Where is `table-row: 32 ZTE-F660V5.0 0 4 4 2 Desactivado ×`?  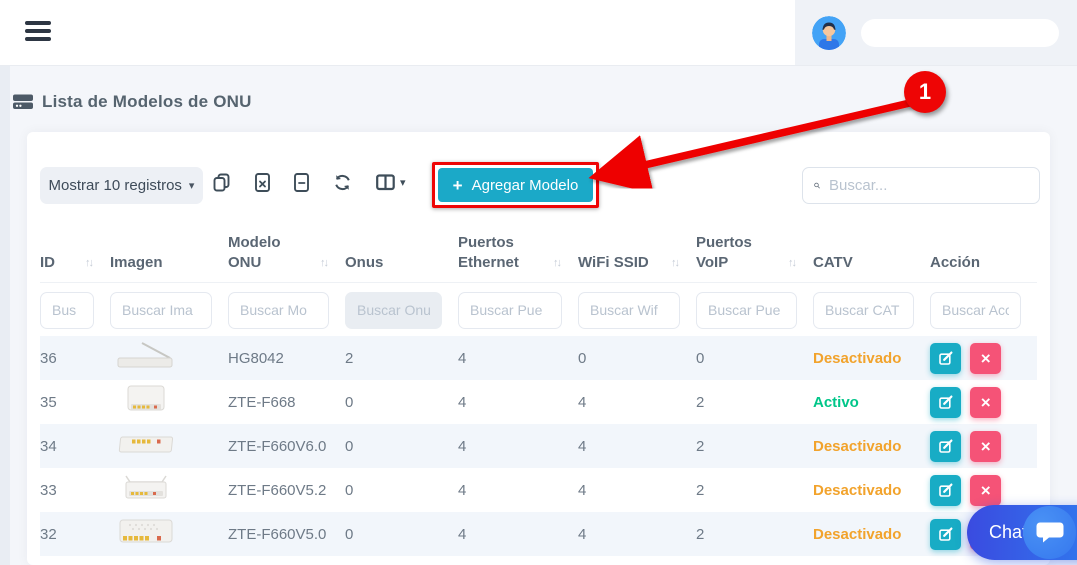
table-row: 32 ZTE-F660V5.0 0 4 4 2 Desactivado × is located at coordinates (538, 534).